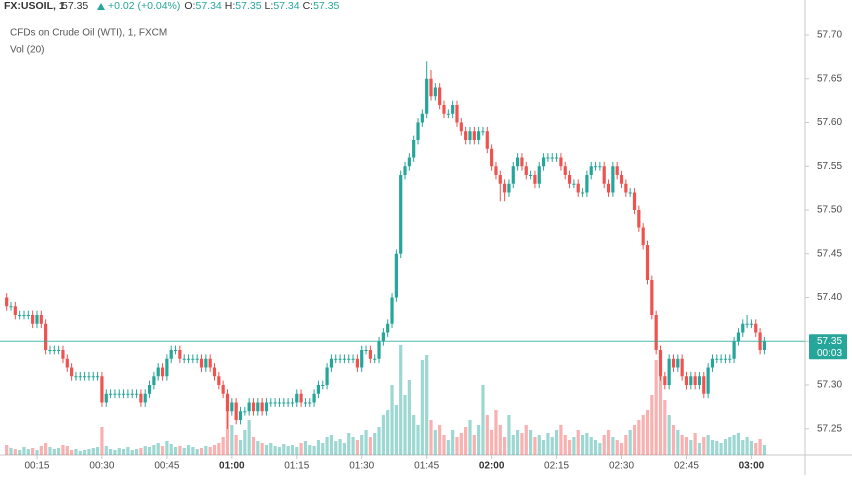  Describe the element at coordinates (92, 6) in the screenshot. I see `header: FX:USOIL, 1 57.35 +0.02 (+0.04%)` at that location.